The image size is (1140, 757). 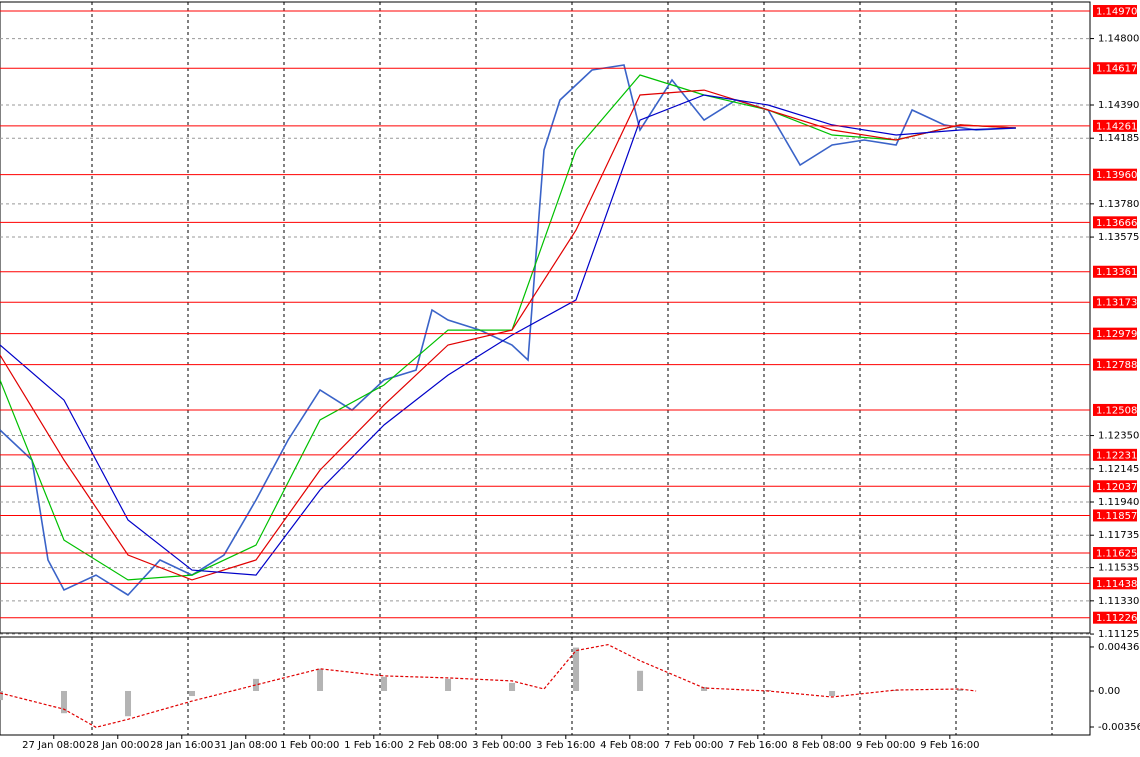 What do you see at coordinates (373, 745) in the screenshot?
I see `x-tick-label: 1 Feb 16:00` at bounding box center [373, 745].